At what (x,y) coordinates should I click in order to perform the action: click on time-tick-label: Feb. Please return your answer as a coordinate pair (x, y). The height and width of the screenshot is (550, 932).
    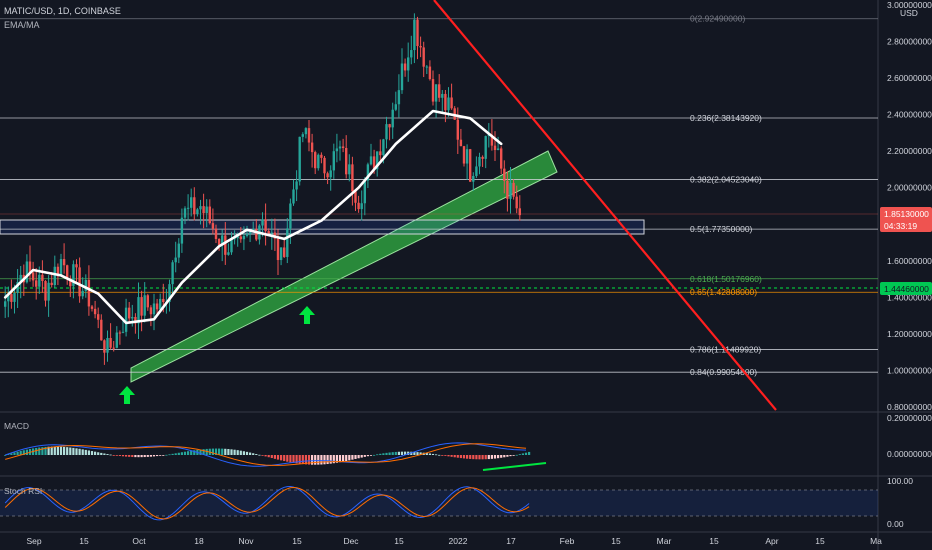
    Looking at the image, I should click on (567, 541).